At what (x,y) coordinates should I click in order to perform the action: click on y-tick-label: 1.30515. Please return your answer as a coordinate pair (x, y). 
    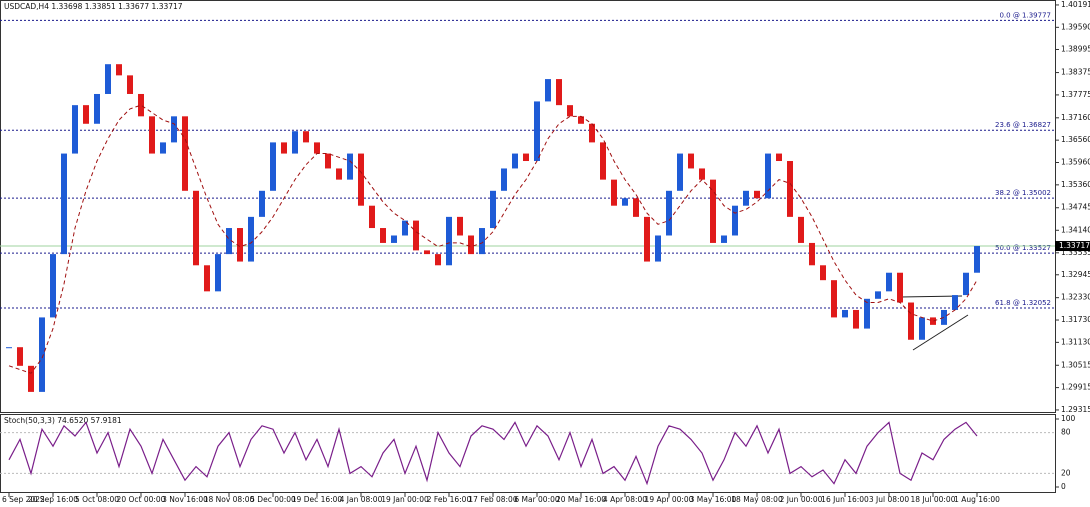
    Looking at the image, I should click on (1075, 364).